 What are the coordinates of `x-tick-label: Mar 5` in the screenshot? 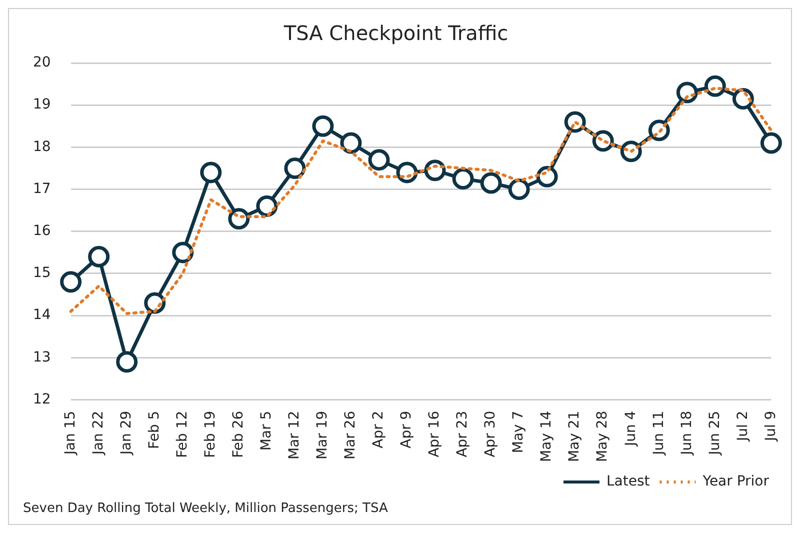 It's located at (266, 430).